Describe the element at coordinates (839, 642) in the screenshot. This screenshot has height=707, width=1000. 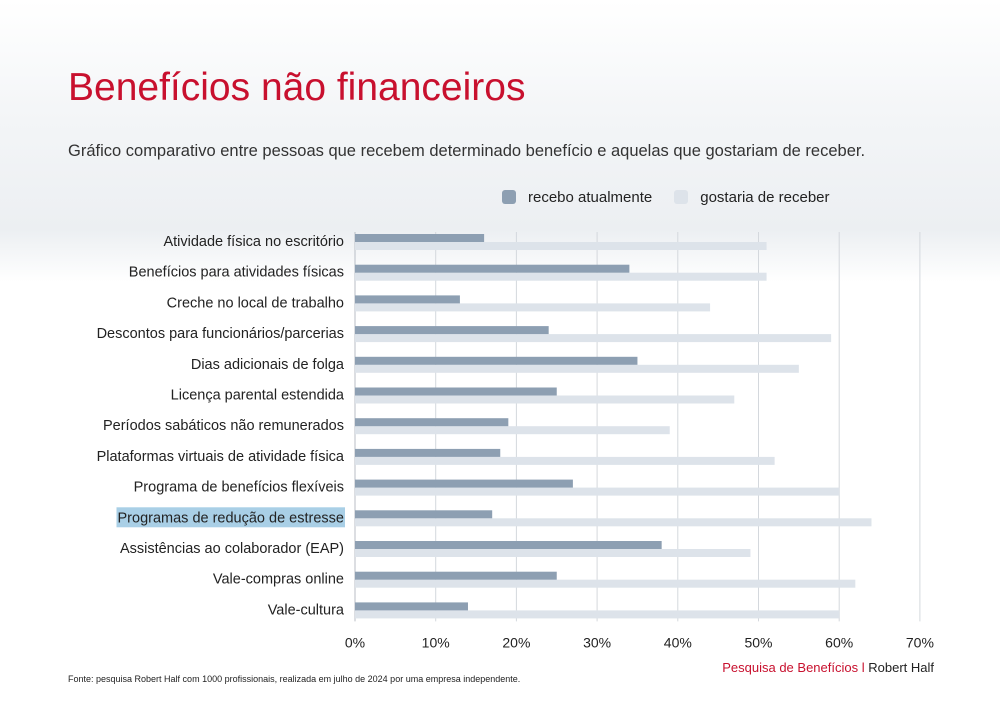
I see `x-tick-label: 60%` at that location.